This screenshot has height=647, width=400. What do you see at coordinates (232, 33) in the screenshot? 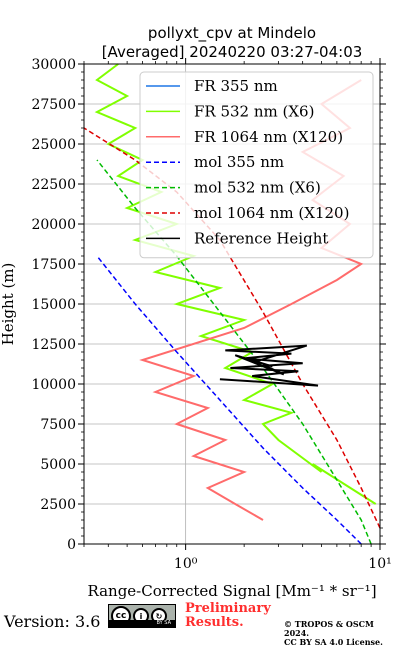
I see `chart-title: pollyxt_cpv at Mindelo` at bounding box center [232, 33].